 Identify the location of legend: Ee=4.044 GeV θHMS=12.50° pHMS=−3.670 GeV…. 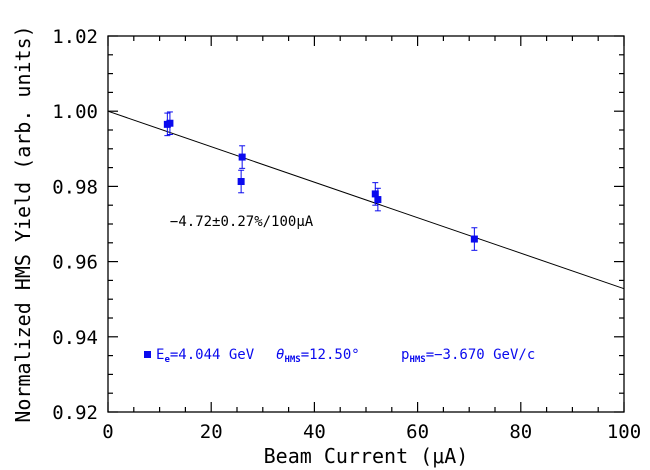
(339, 356).